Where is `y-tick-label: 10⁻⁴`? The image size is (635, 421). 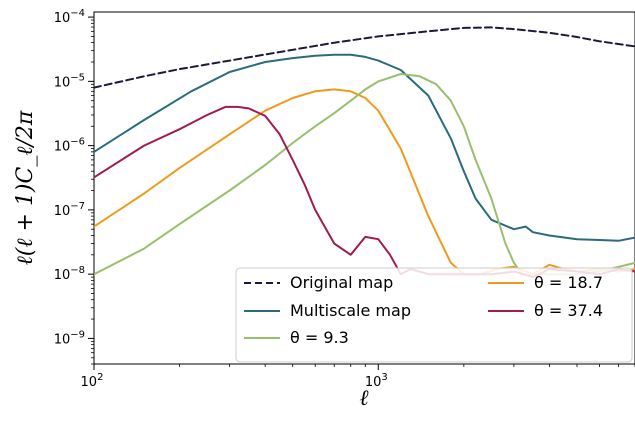
y-tick-label: 10⁻⁴ is located at coordinates (69, 17).